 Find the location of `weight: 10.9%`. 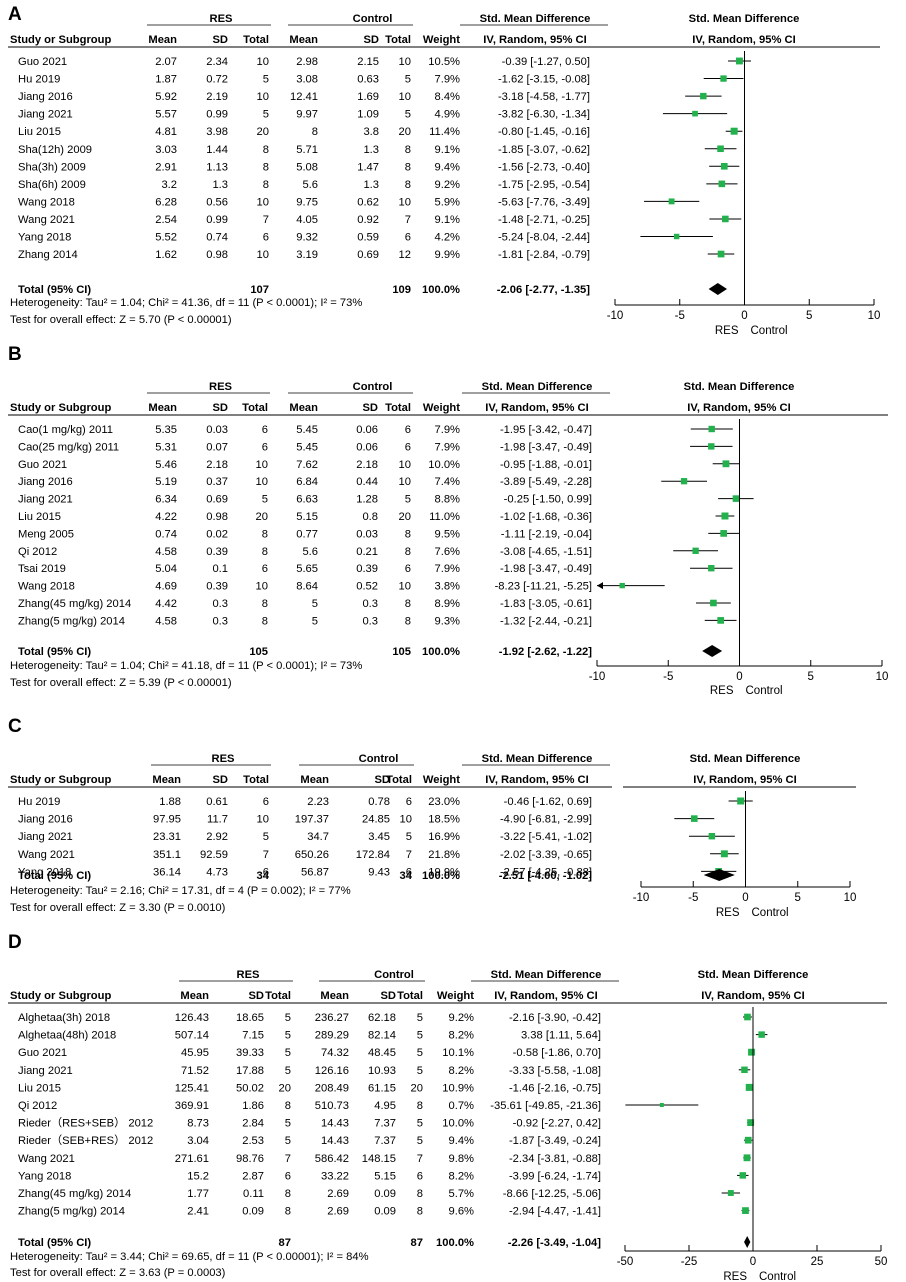

weight: 10.9% is located at coordinates (458, 1088).